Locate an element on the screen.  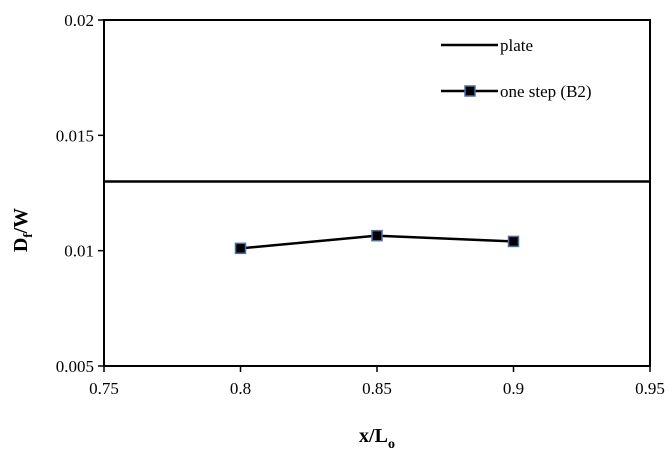
legend-label-one-step-b2: one step (B2) is located at coordinates (546, 91).